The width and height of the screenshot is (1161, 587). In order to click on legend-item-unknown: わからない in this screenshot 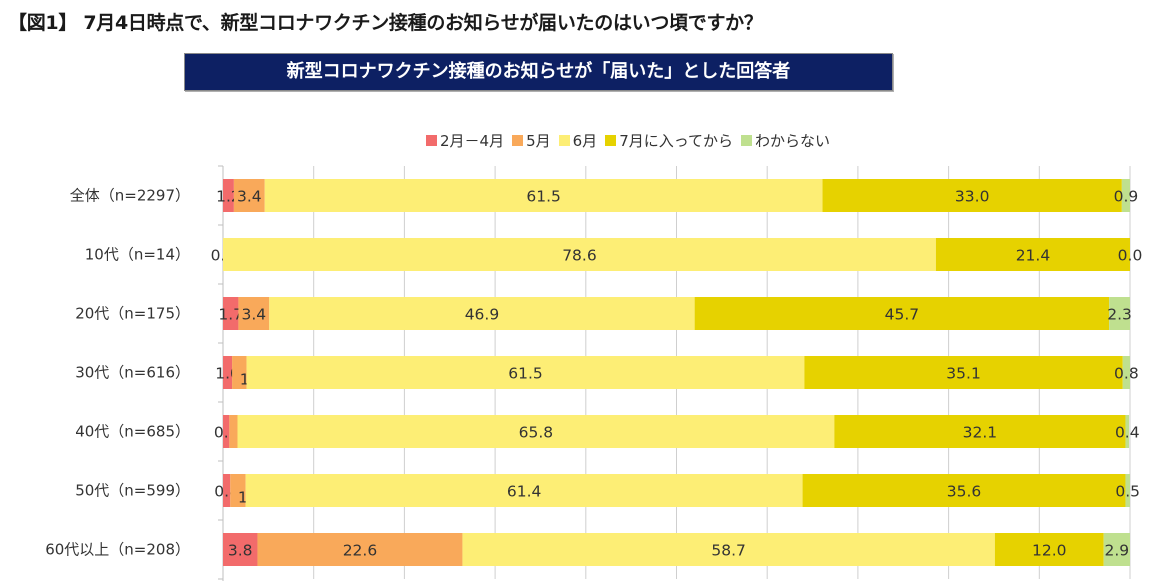, I will do `click(785, 140)`.